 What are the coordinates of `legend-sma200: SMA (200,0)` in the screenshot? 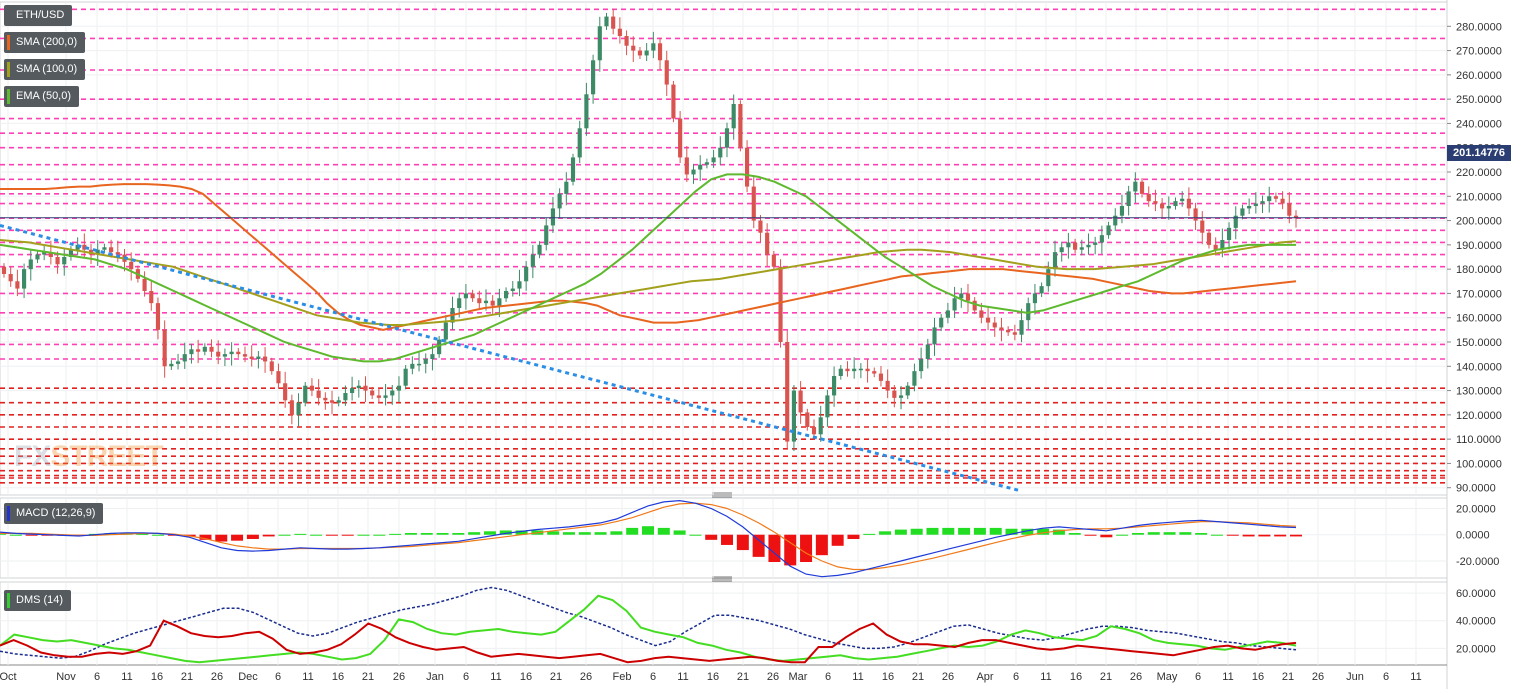 It's located at (45, 42).